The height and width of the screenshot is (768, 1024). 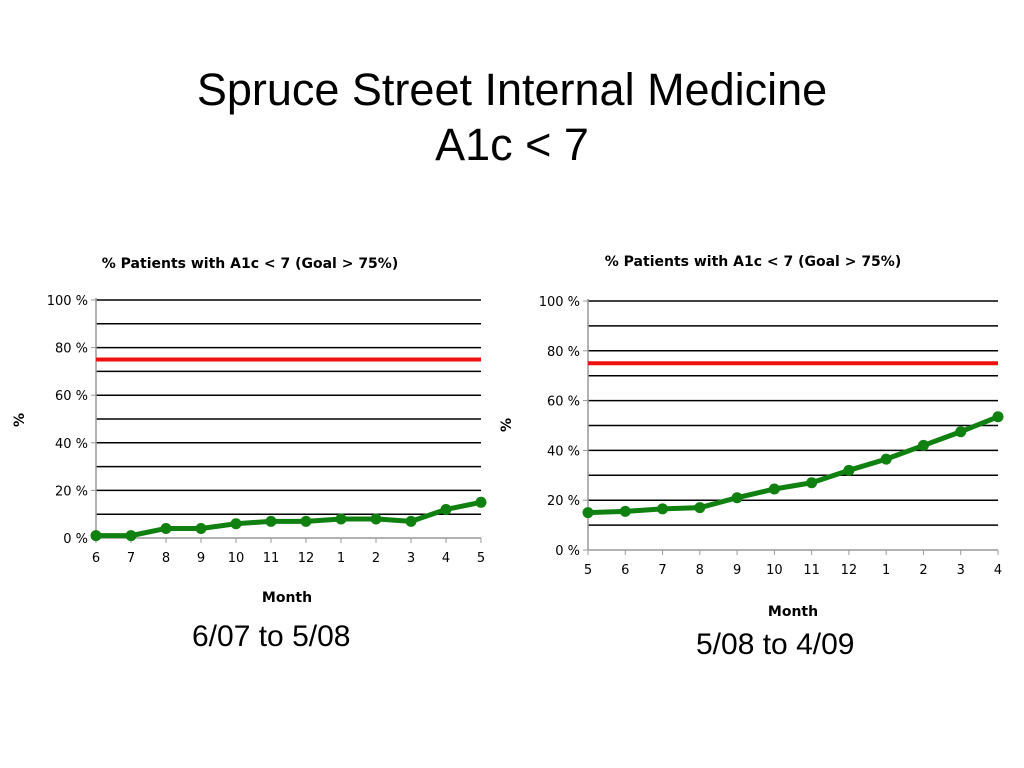 I want to click on slide-title-line-1: Spruce Street Internal Medicine, so click(x=512, y=89).